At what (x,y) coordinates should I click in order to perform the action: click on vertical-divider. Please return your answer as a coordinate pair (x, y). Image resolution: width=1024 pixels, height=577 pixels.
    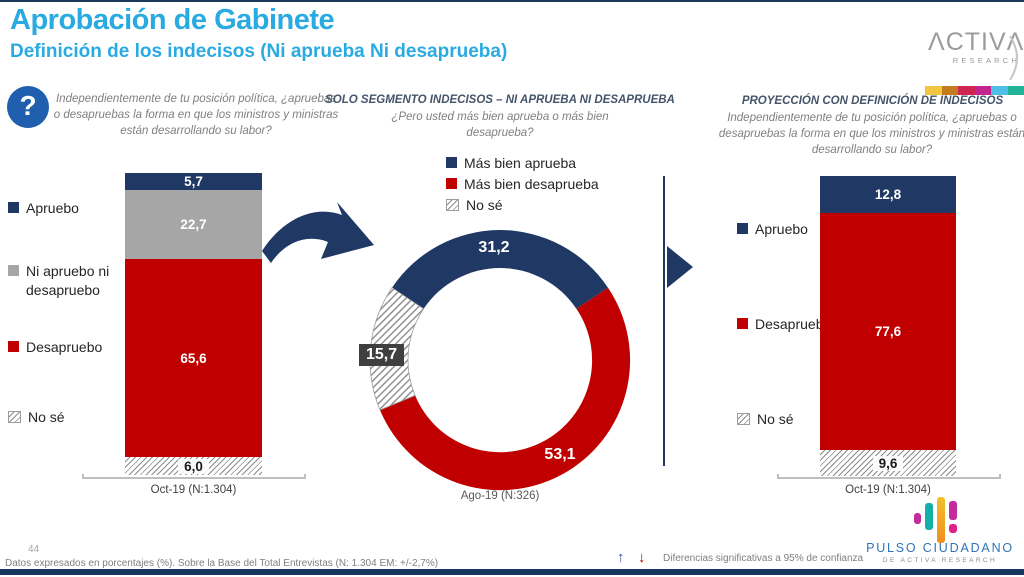
    Looking at the image, I should click on (664, 321).